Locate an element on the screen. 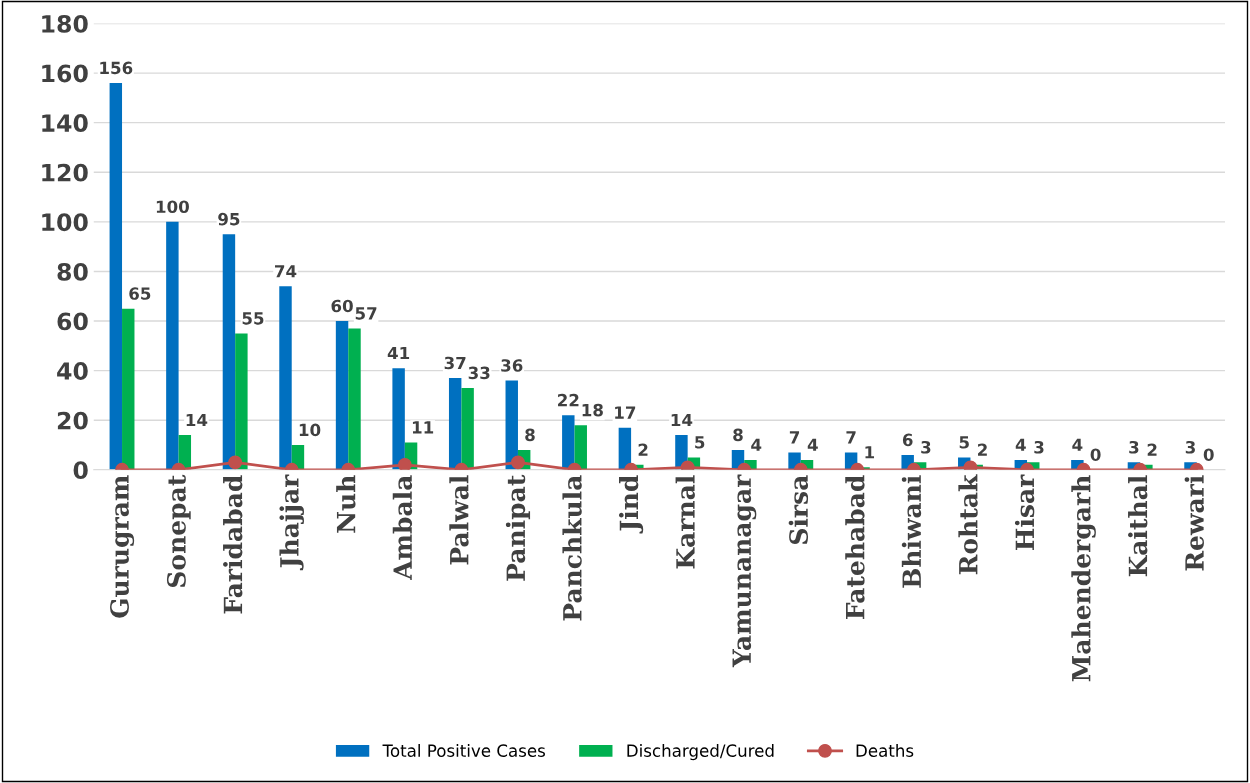 The image size is (1250, 783). x-tick-label: Fatehabad is located at coordinates (855, 547).